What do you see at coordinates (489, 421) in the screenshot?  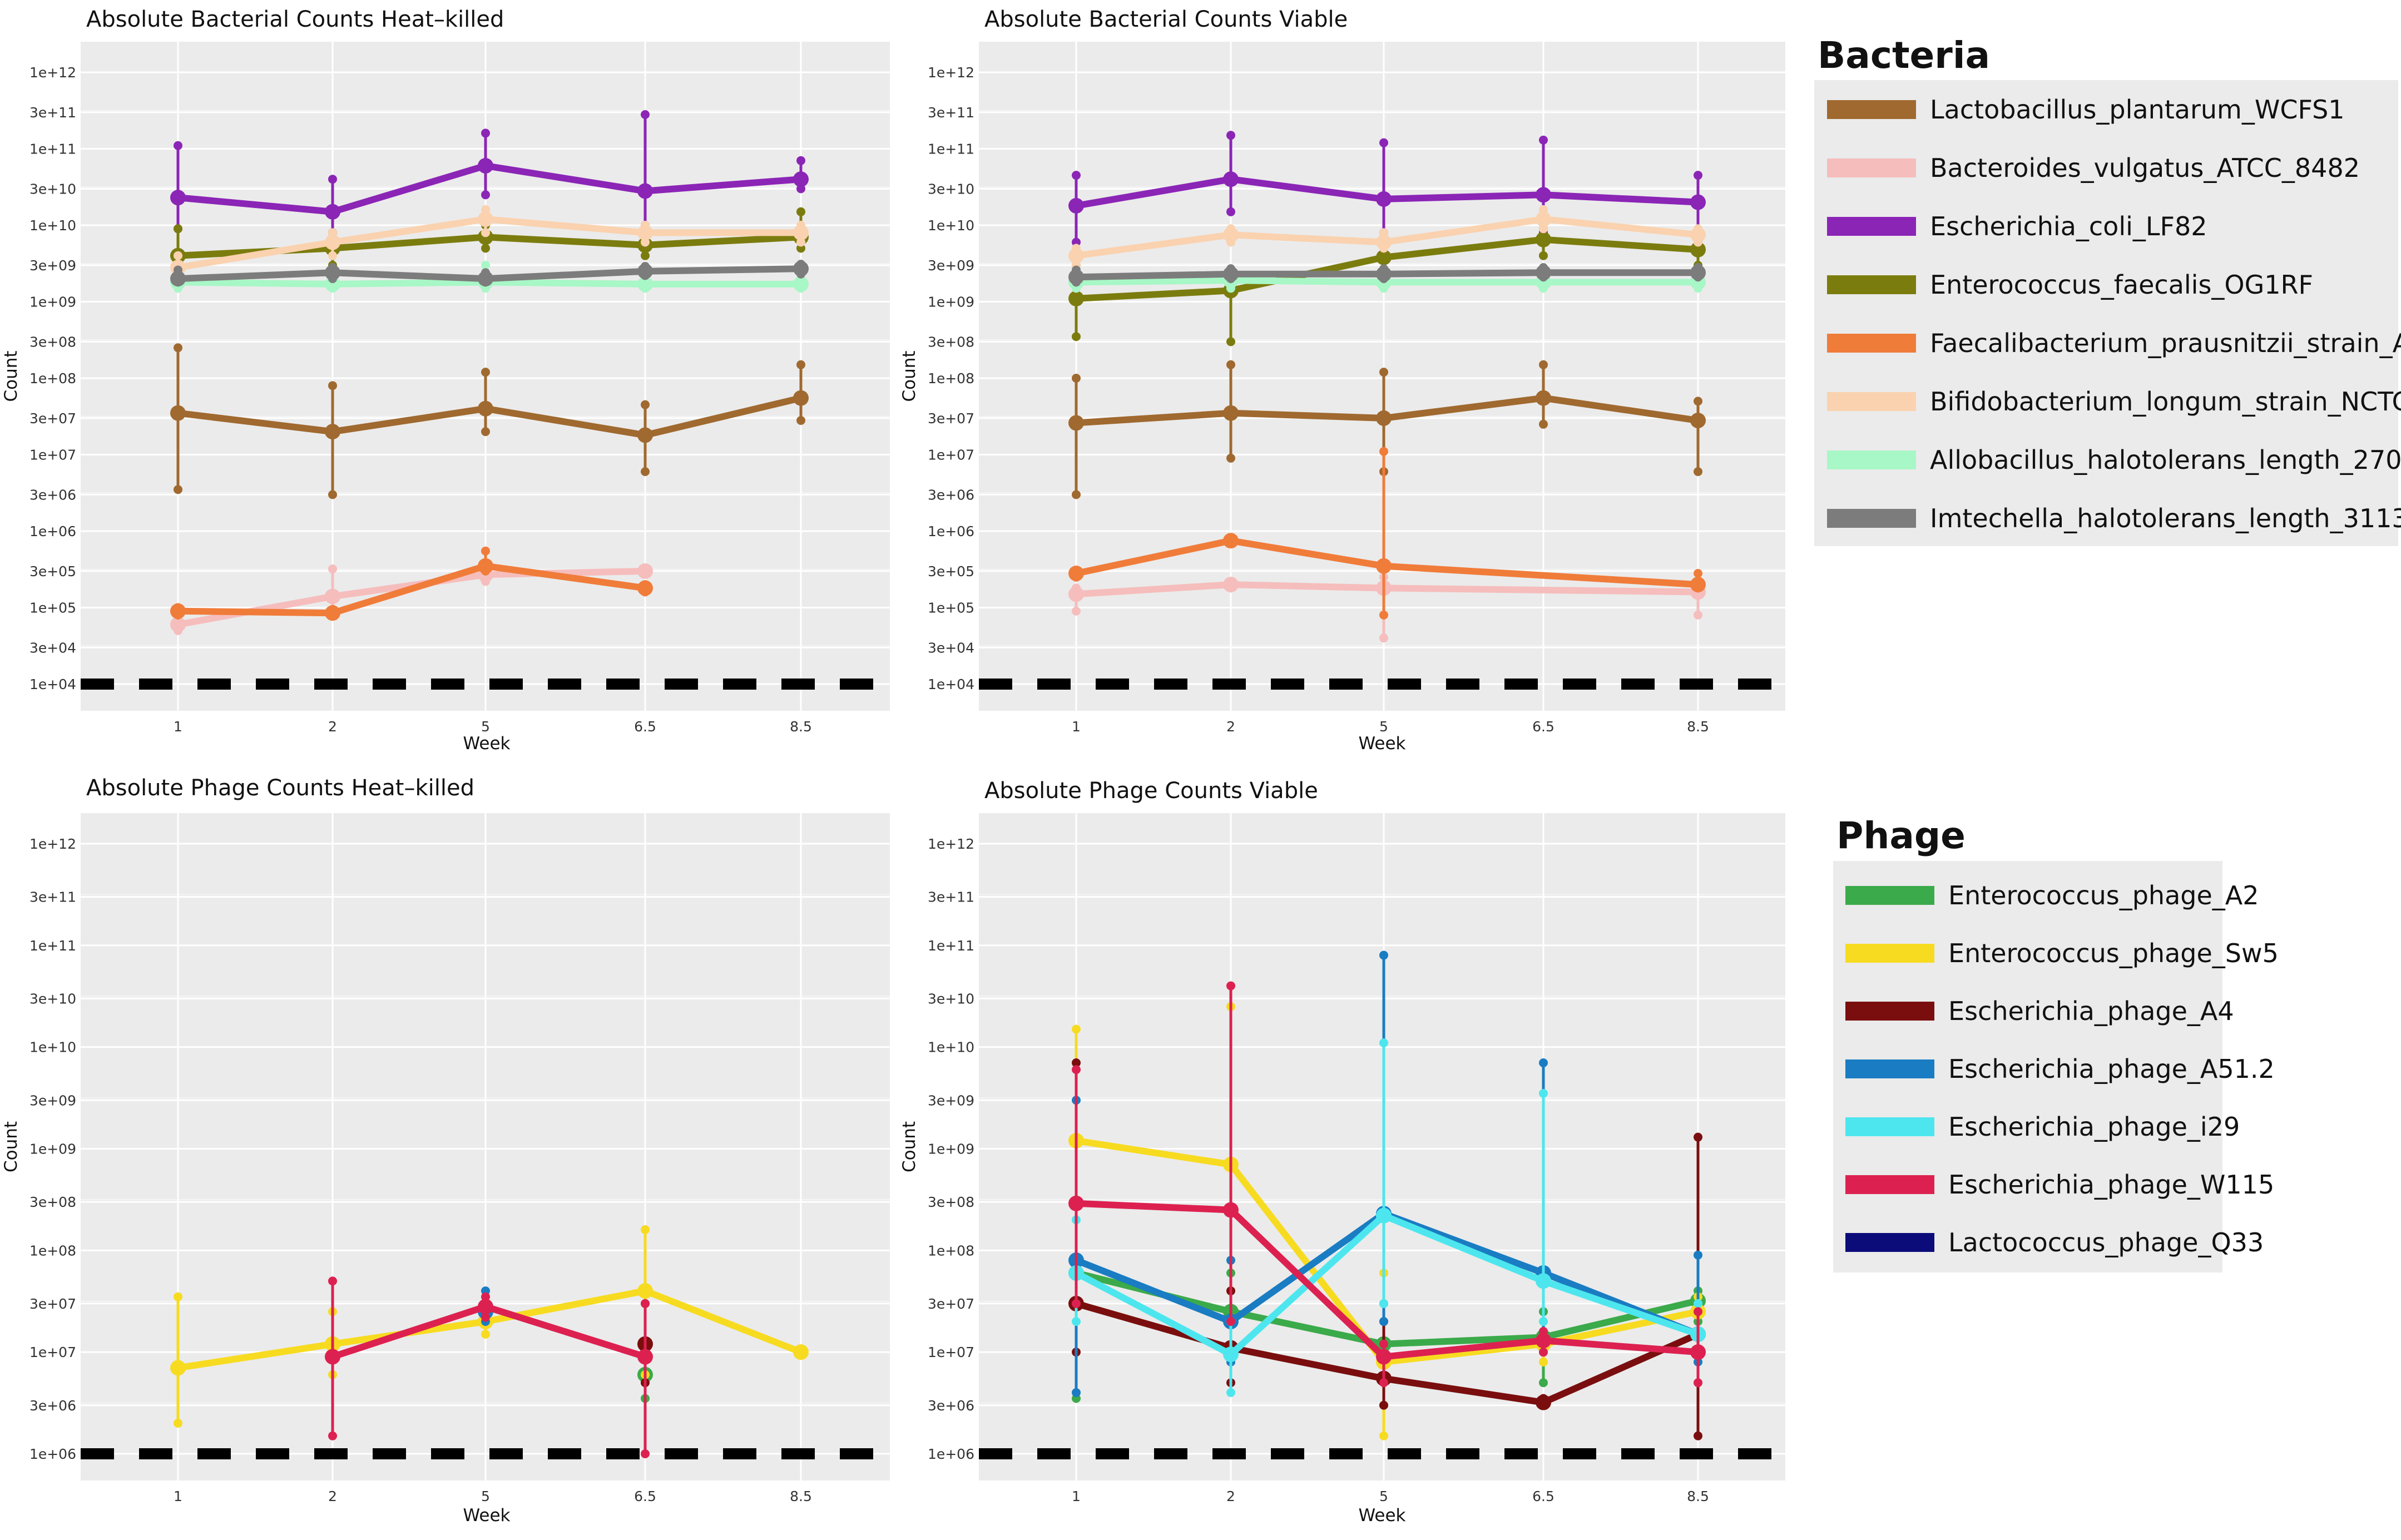 I see `series-lactobacillus-plantarum-wcfs1` at bounding box center [489, 421].